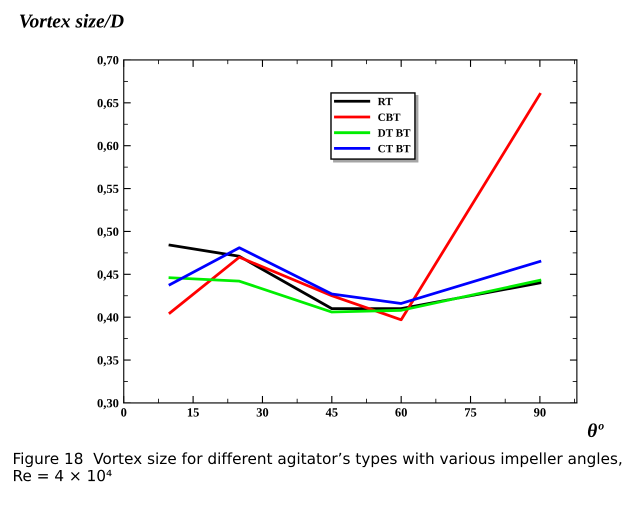 The height and width of the screenshot is (526, 625). What do you see at coordinates (107, 189) in the screenshot?
I see `y-tick-label: 0,55` at bounding box center [107, 189].